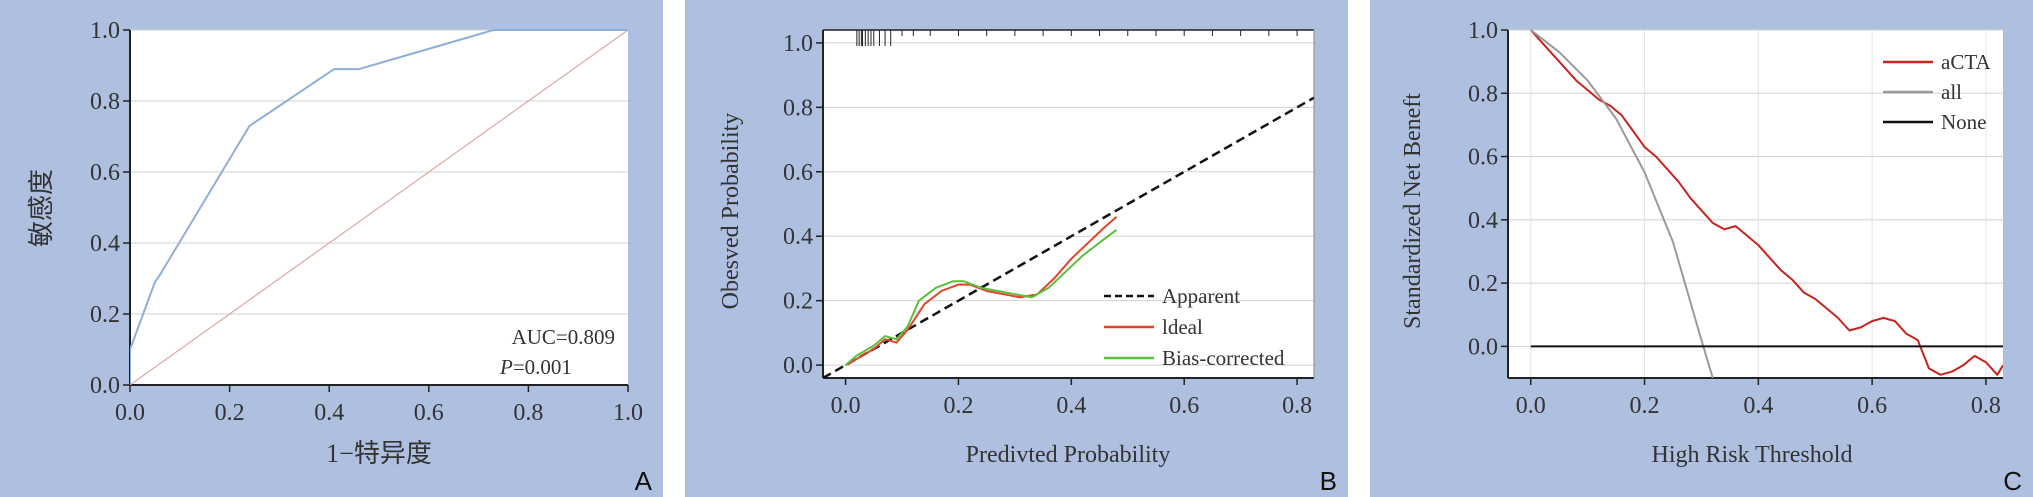  What do you see at coordinates (2012, 481) in the screenshot?
I see `panel-label-c: C` at bounding box center [2012, 481].